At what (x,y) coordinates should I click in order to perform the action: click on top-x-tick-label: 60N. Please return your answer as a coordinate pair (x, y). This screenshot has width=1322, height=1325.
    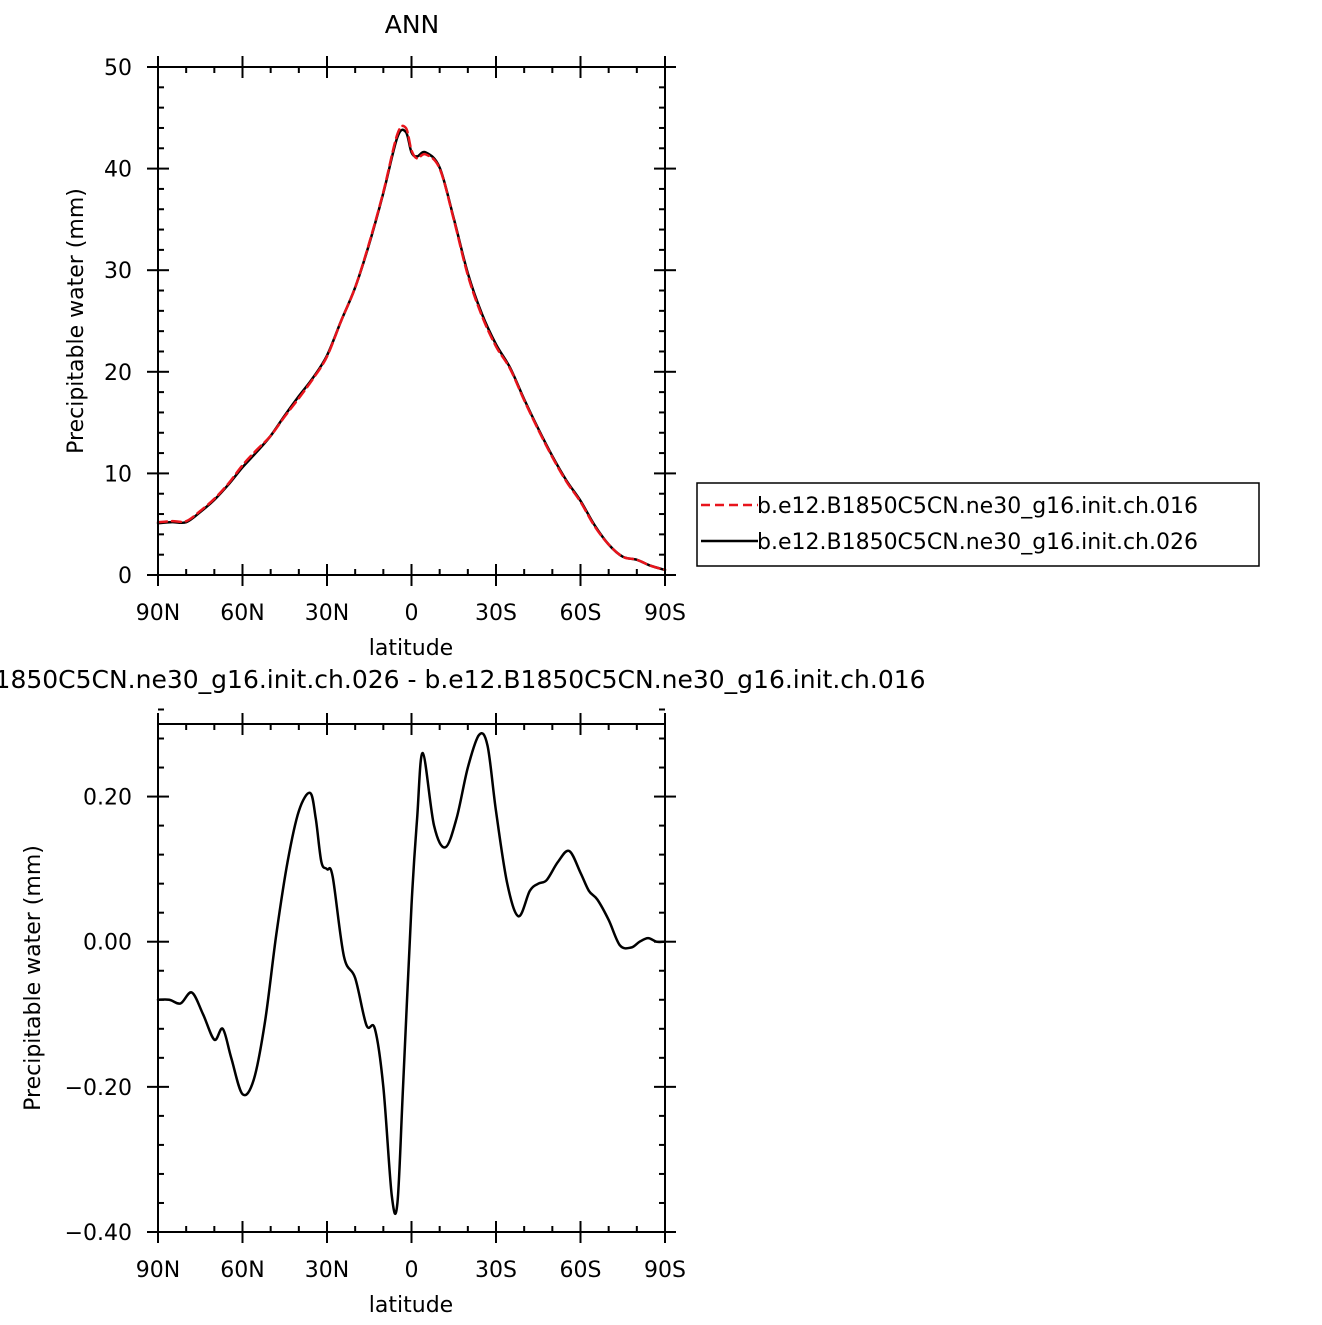
    Looking at the image, I should click on (242, 613).